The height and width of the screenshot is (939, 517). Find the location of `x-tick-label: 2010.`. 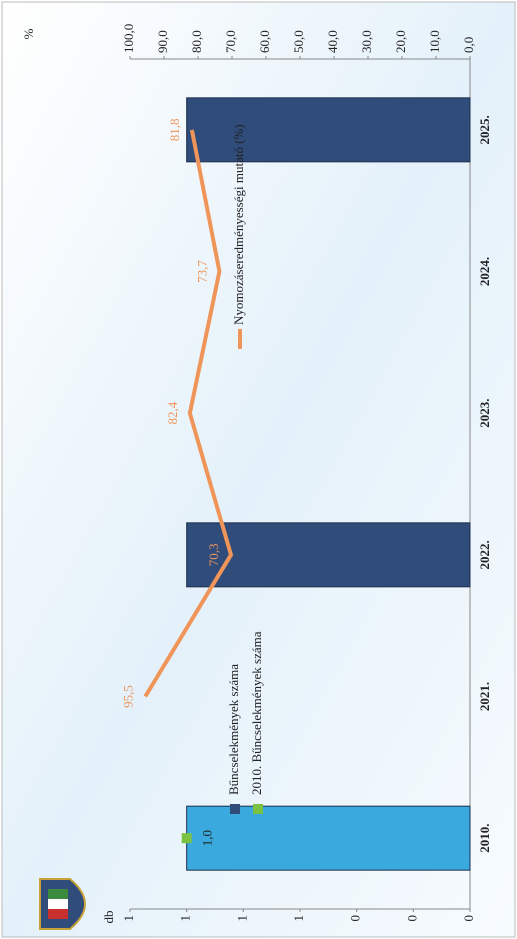

x-tick-label: 2010. is located at coordinates (484, 838).